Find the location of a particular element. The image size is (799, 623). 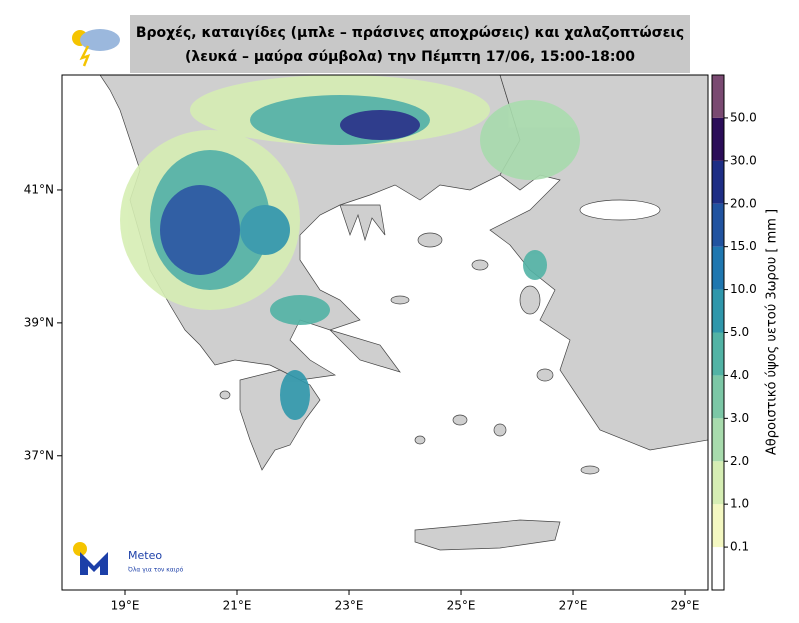

weather-icon is located at coordinates (96, 48).